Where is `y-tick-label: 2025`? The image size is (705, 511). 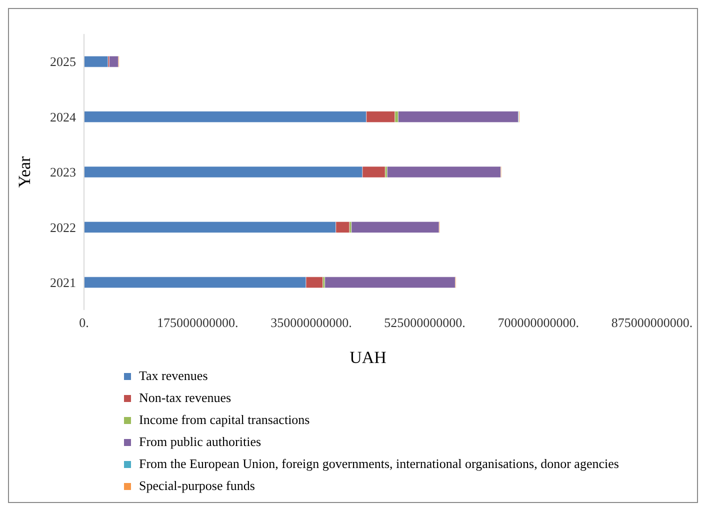 y-tick-label: 2025 is located at coordinates (63, 62).